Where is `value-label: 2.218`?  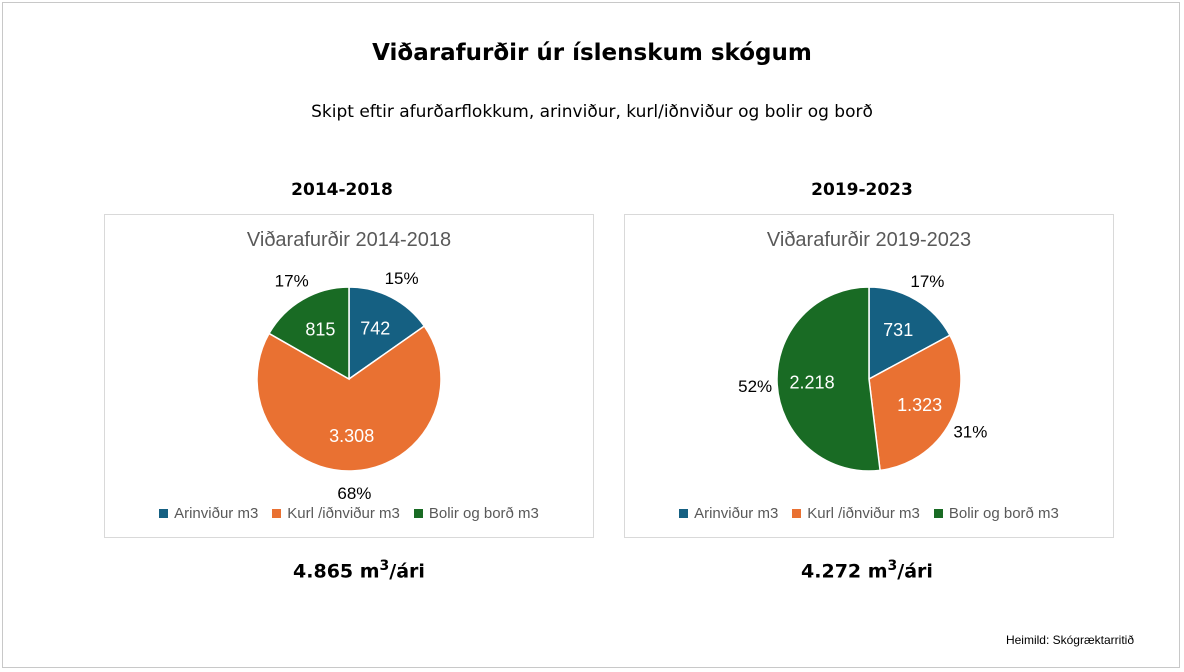
value-label: 2.218 is located at coordinates (812, 382).